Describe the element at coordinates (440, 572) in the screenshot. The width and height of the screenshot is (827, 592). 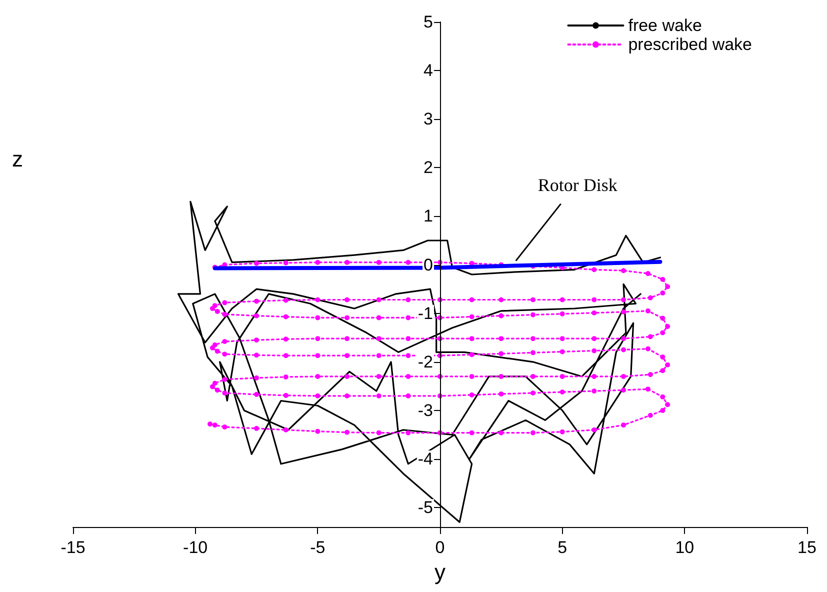
I see `x-axis-title: y` at that location.